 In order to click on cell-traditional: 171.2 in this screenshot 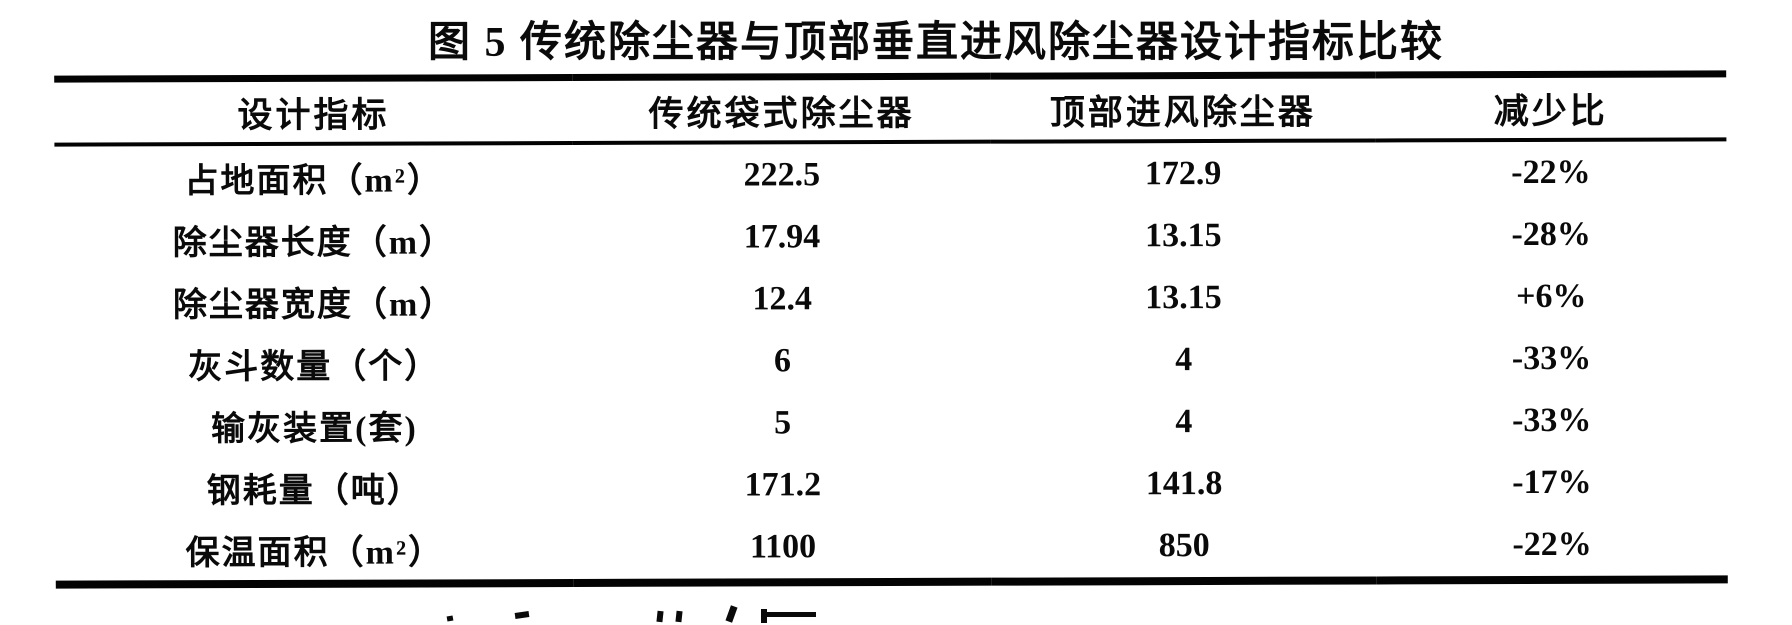, I will do `click(783, 485)`.